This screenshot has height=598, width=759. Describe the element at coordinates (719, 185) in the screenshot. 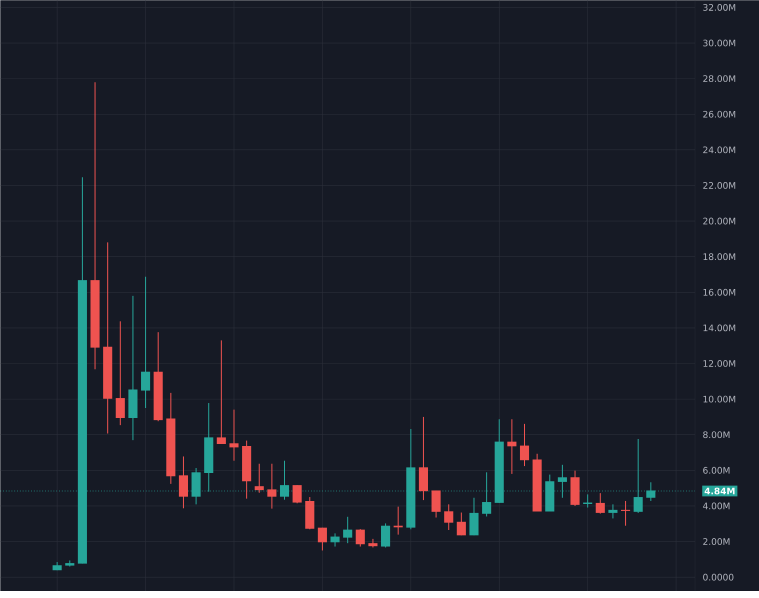

I see `y-tick-label: 22.00M` at that location.